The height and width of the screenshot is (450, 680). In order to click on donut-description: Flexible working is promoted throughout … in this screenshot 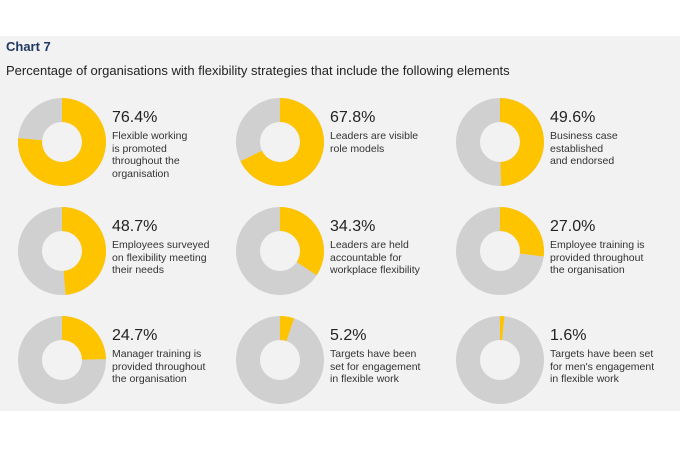, I will do `click(150, 155)`.